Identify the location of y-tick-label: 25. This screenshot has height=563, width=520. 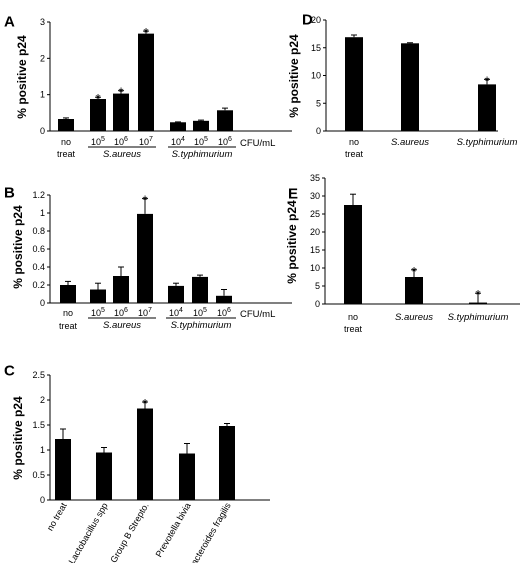
(315, 214).